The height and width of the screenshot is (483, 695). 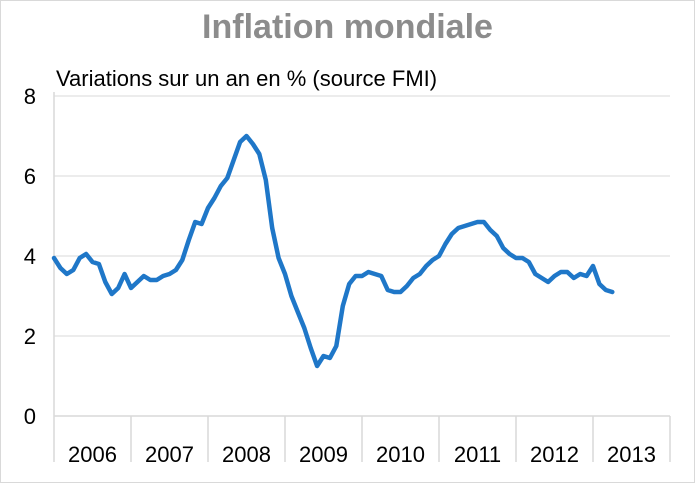 I want to click on y-tick-label: 2, so click(x=30, y=336).